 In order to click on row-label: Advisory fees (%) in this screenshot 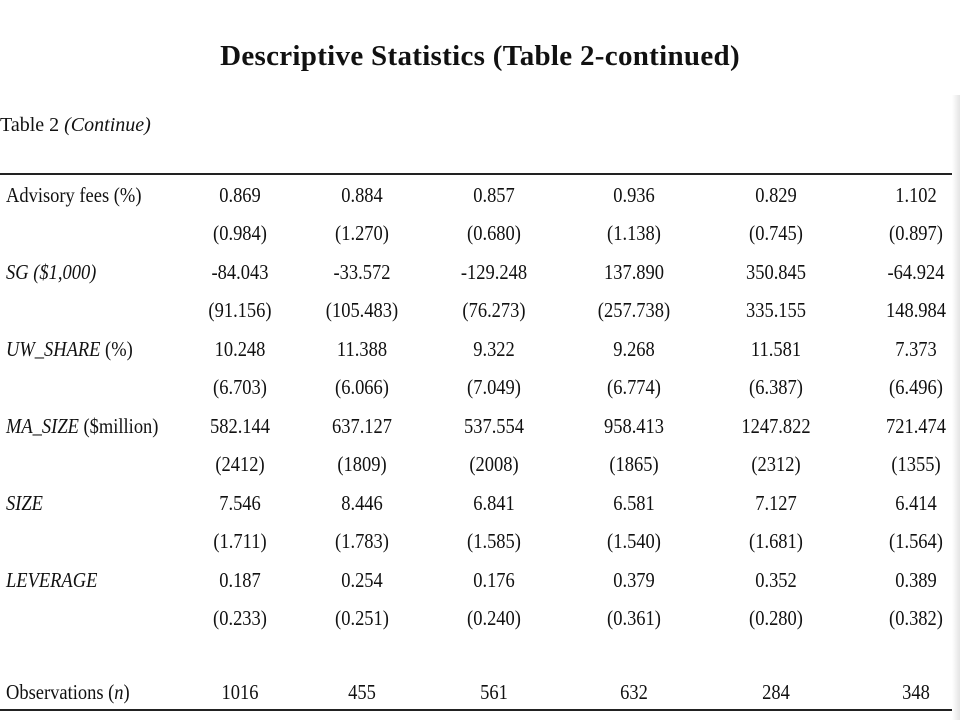, I will do `click(73, 195)`.